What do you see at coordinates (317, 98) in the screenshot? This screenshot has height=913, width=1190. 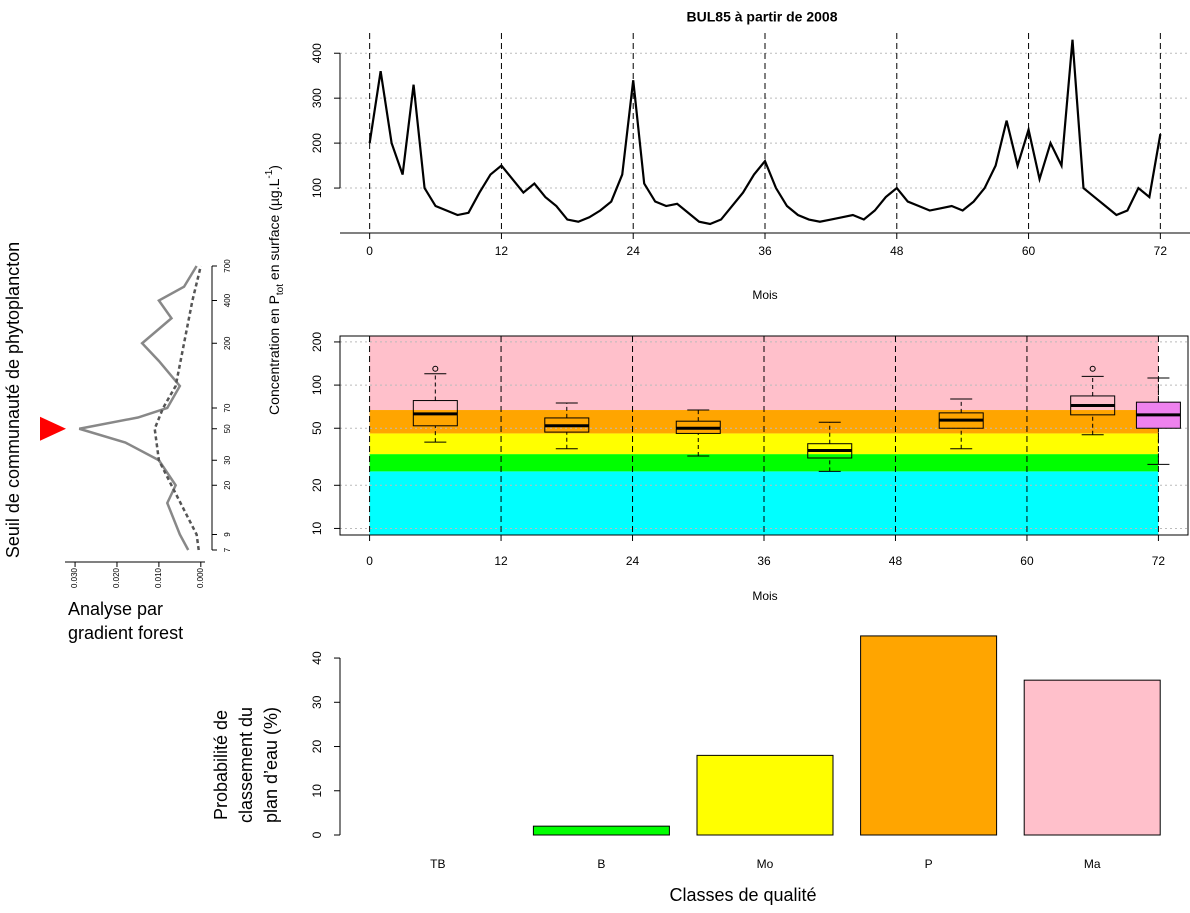 I see `y-tick-label: 300` at bounding box center [317, 98].